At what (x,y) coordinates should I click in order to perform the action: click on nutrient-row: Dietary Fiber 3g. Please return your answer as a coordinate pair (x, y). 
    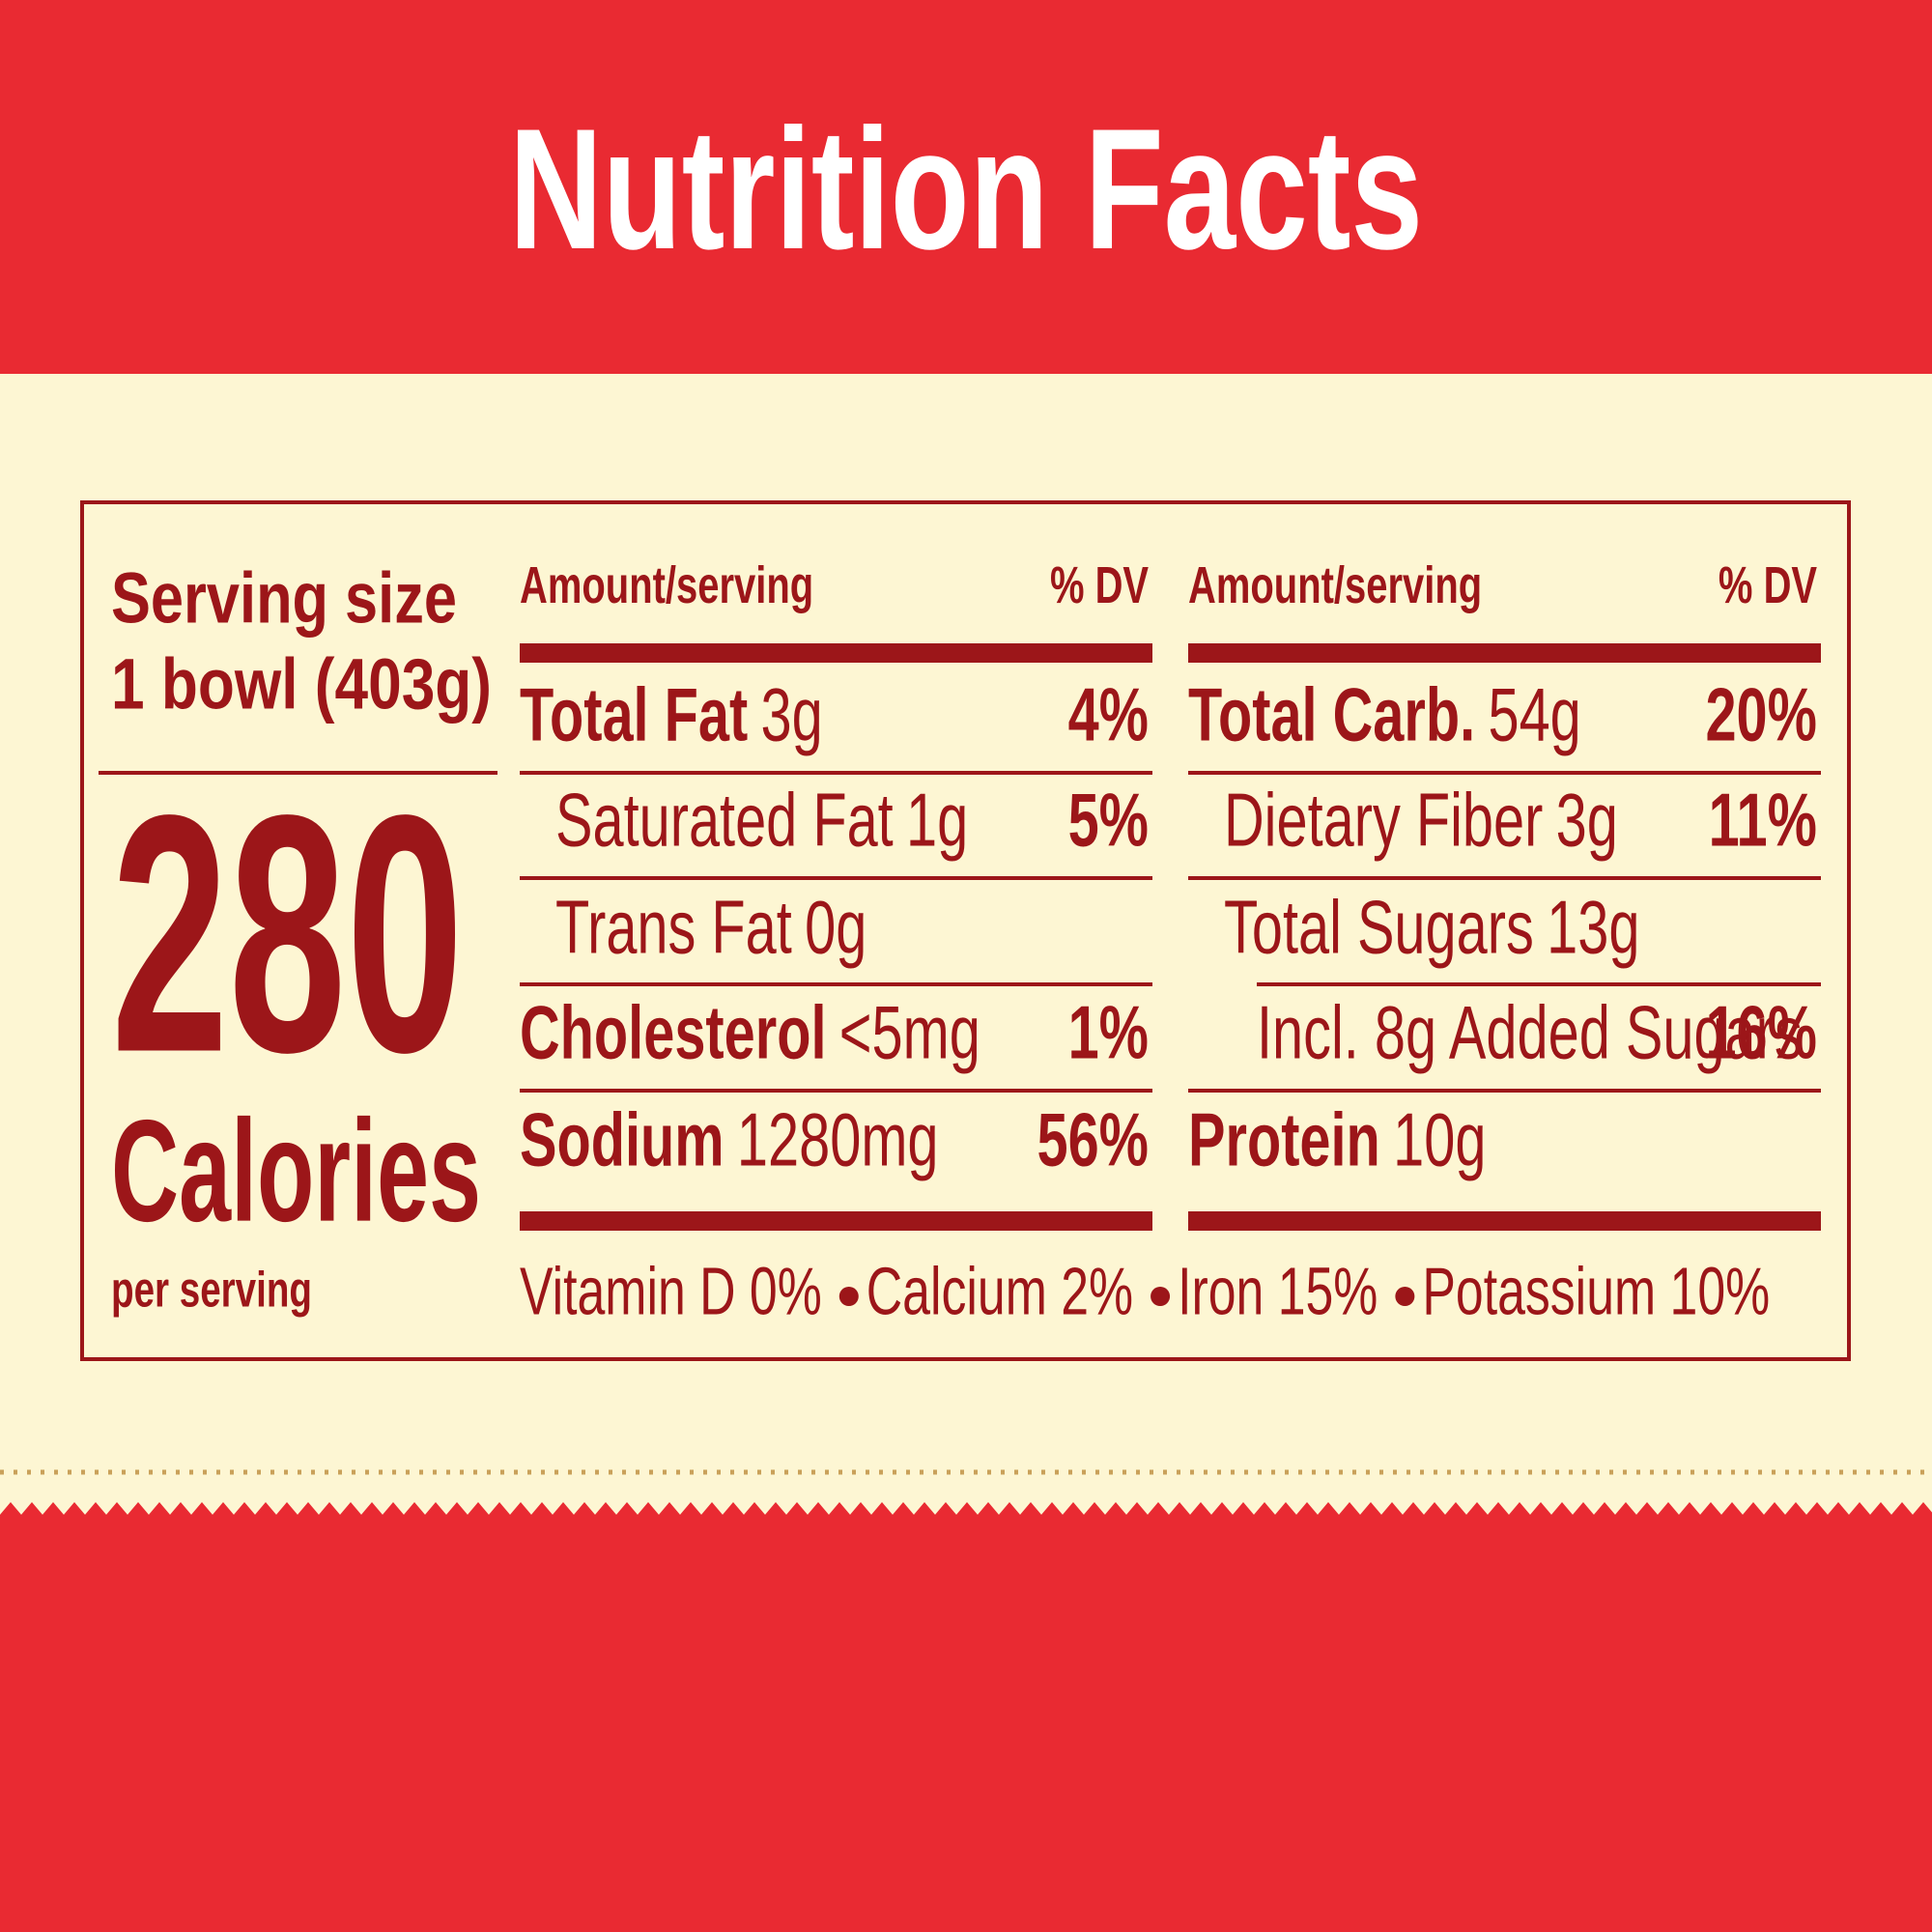
    Looking at the image, I should click on (1421, 820).